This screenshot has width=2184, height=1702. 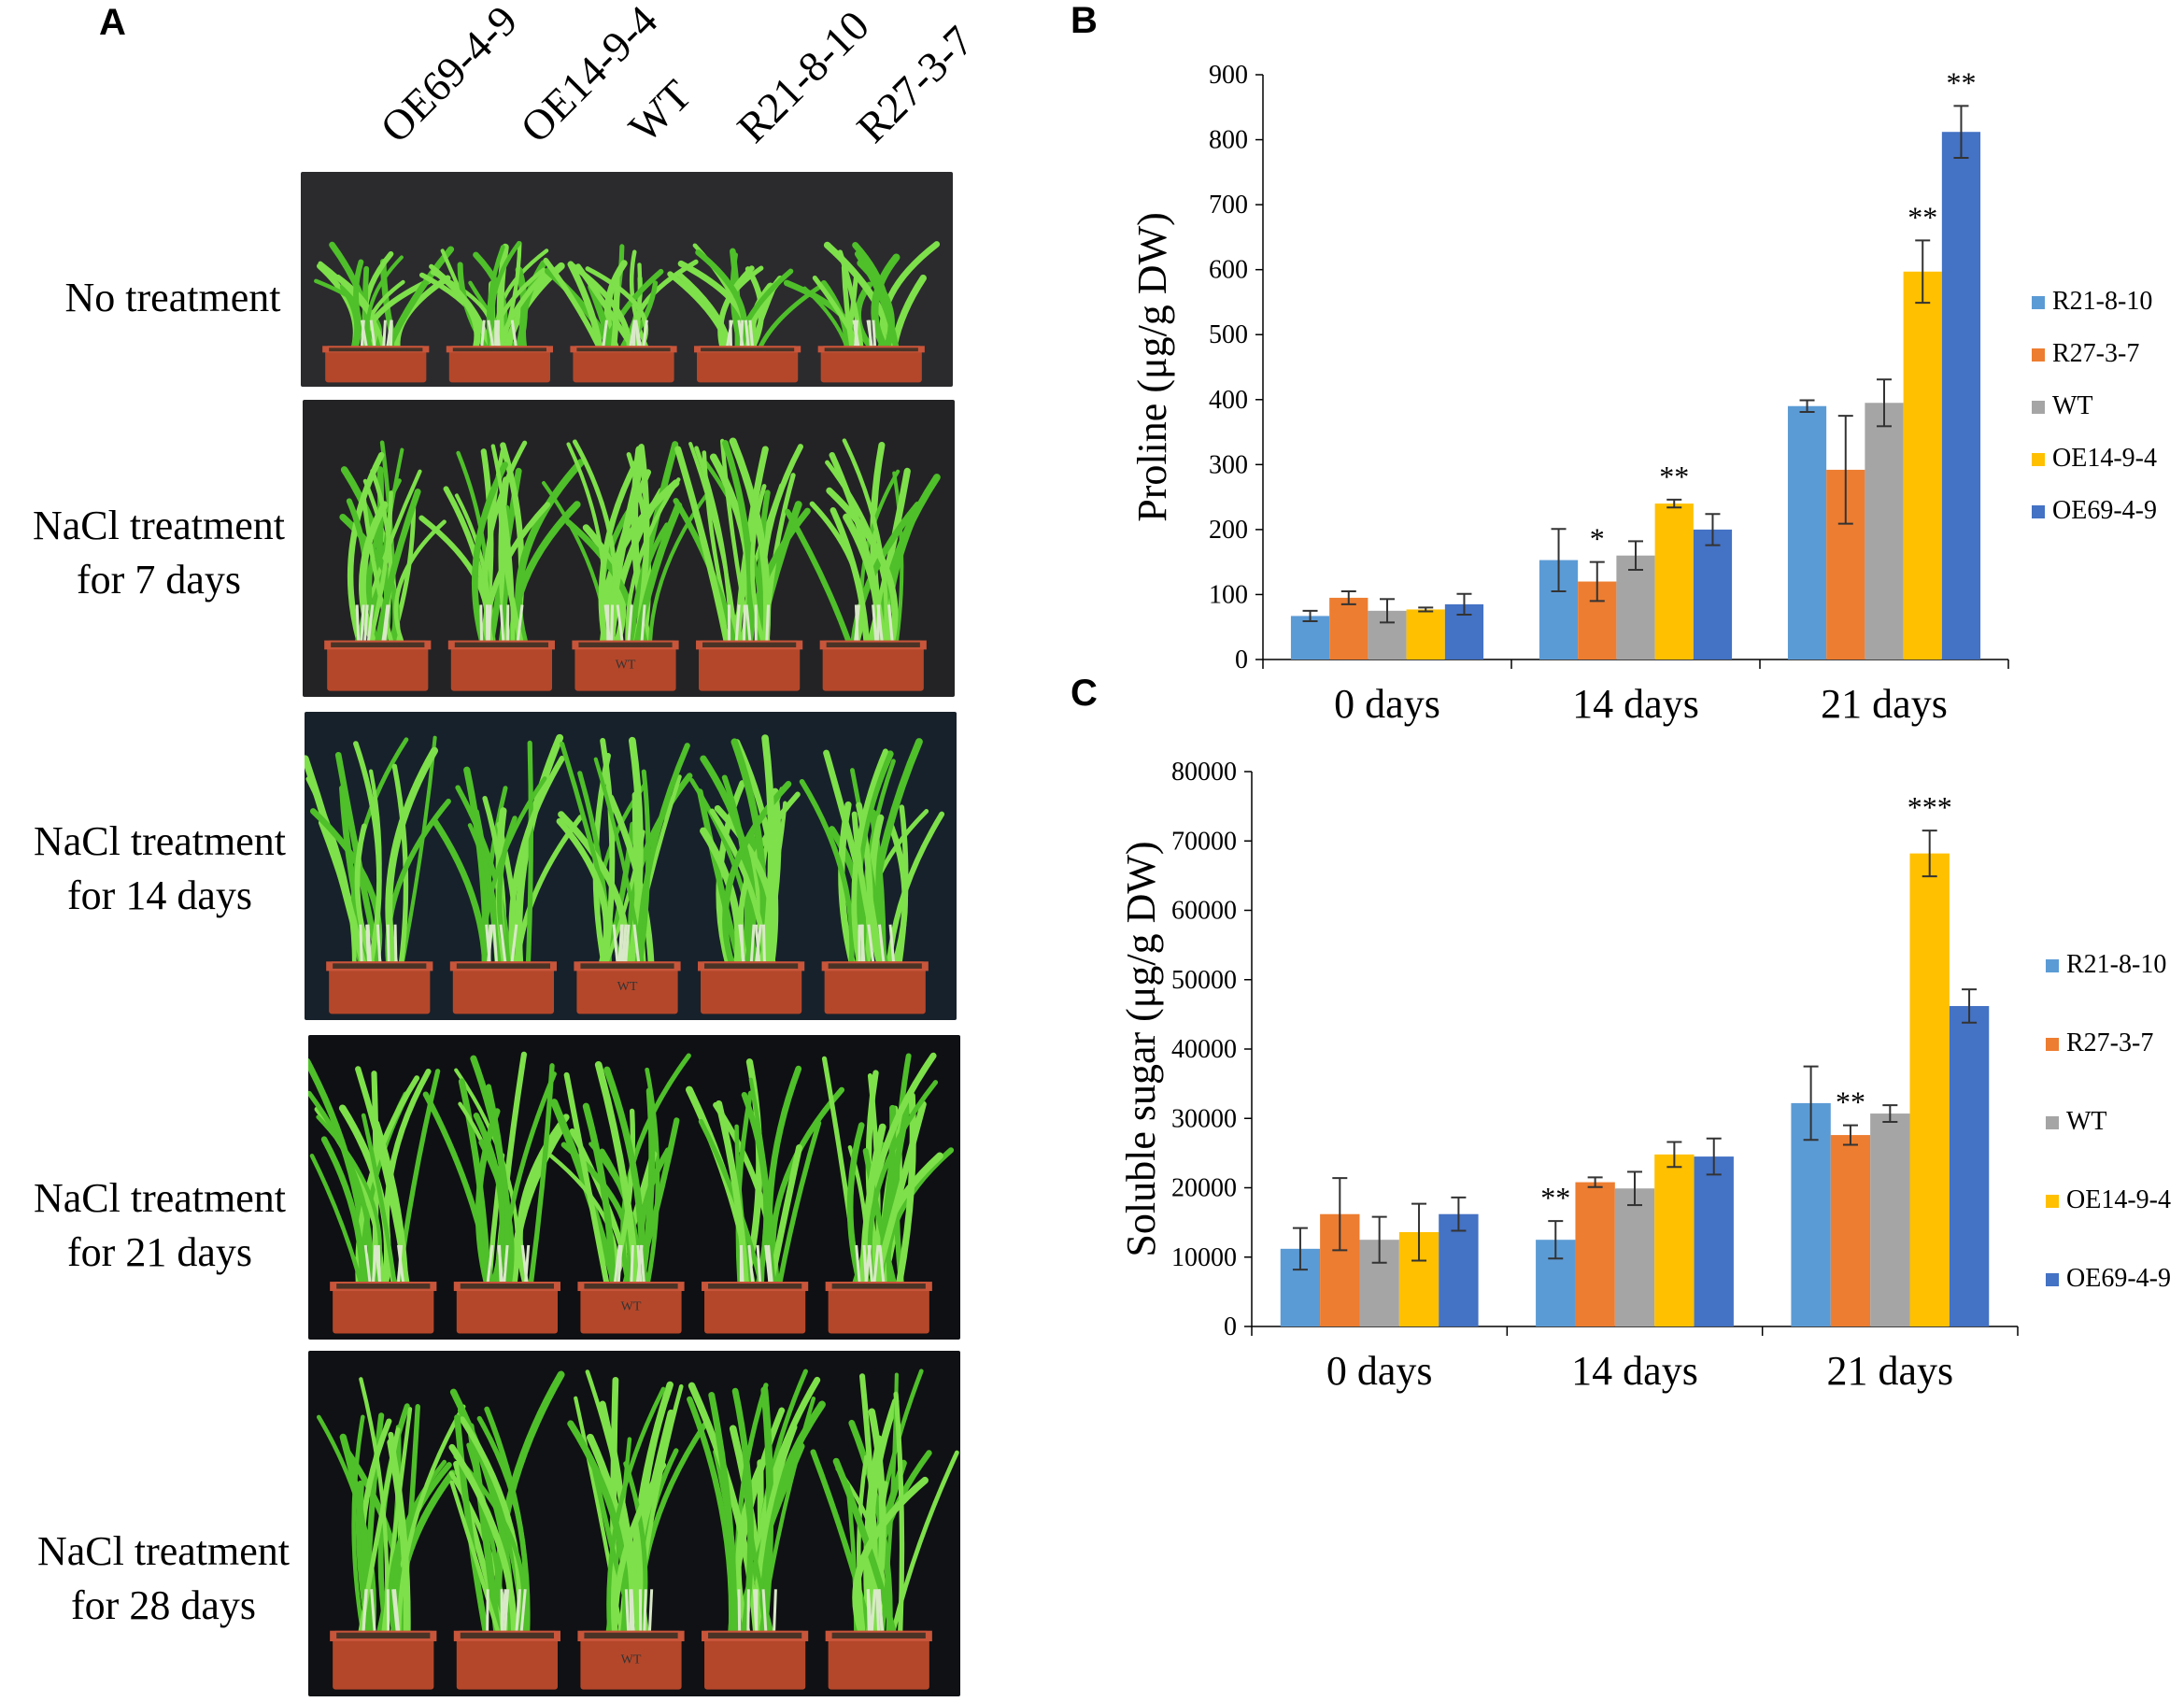 I want to click on genotype-label: OE69-4-9, so click(x=449, y=76).